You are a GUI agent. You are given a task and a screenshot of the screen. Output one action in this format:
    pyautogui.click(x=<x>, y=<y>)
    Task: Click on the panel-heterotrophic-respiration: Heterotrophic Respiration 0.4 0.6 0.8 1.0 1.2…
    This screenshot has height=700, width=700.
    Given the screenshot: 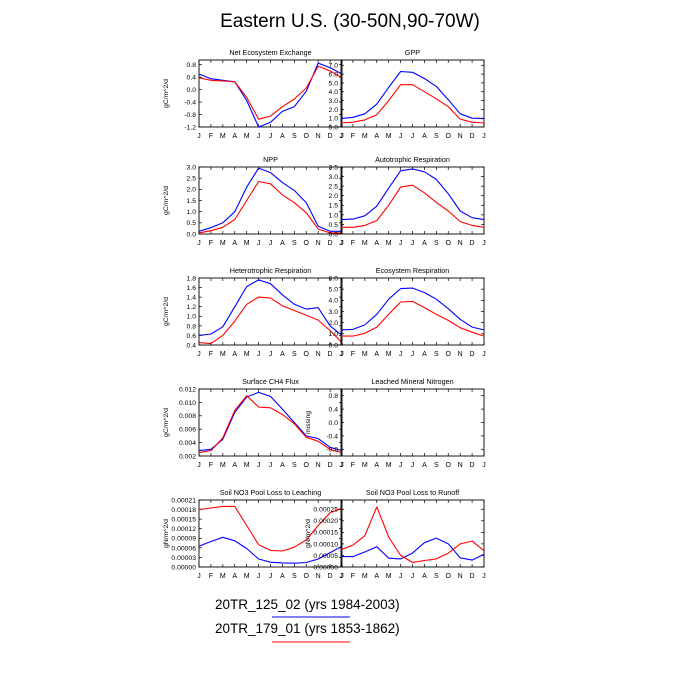 What is the action you would take?
    pyautogui.click(x=253, y=312)
    